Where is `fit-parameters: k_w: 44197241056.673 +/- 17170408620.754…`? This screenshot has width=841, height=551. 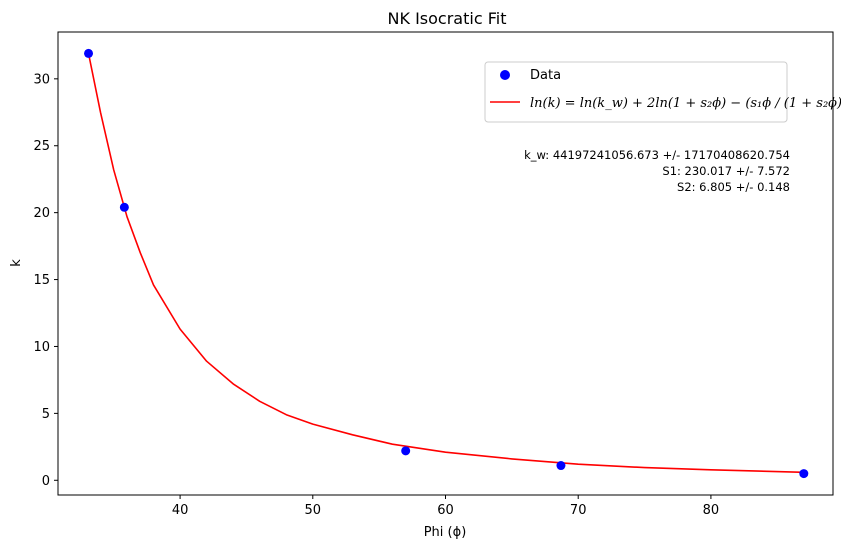 fit-parameters: k_w: 44197241056.673 +/- 17170408620.754… is located at coordinates (657, 171).